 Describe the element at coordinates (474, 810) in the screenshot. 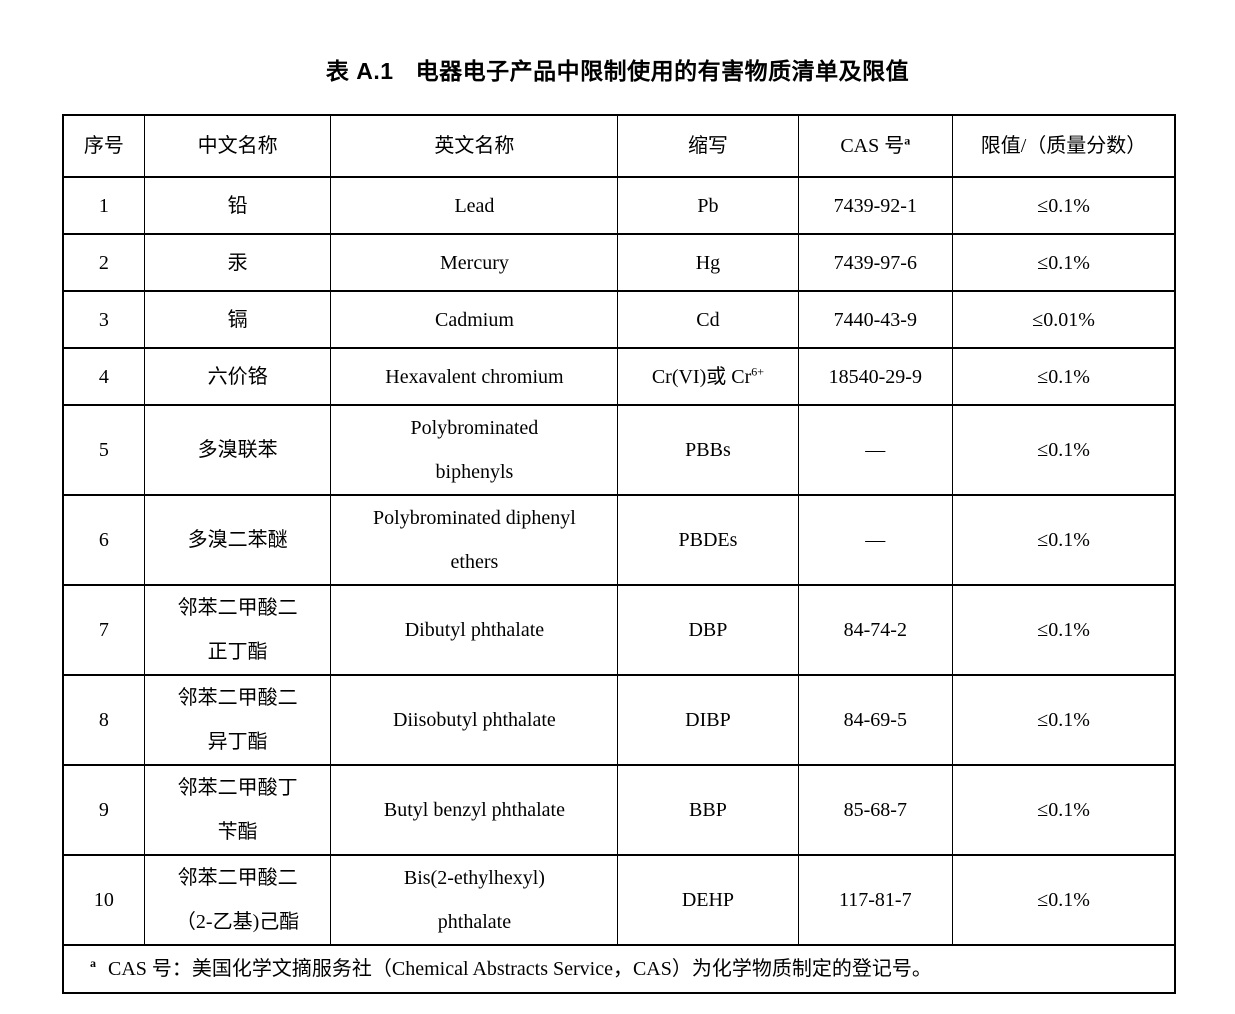

I see `cell-english-name: Butyl benzyl phthalate` at that location.